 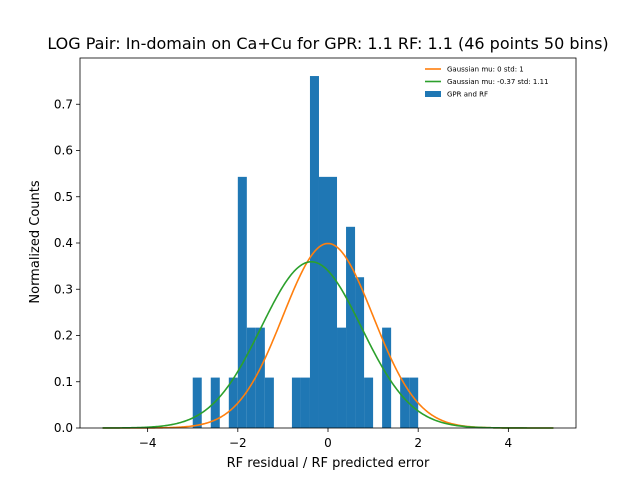 I want to click on x-tick-label: −4, so click(x=148, y=443).